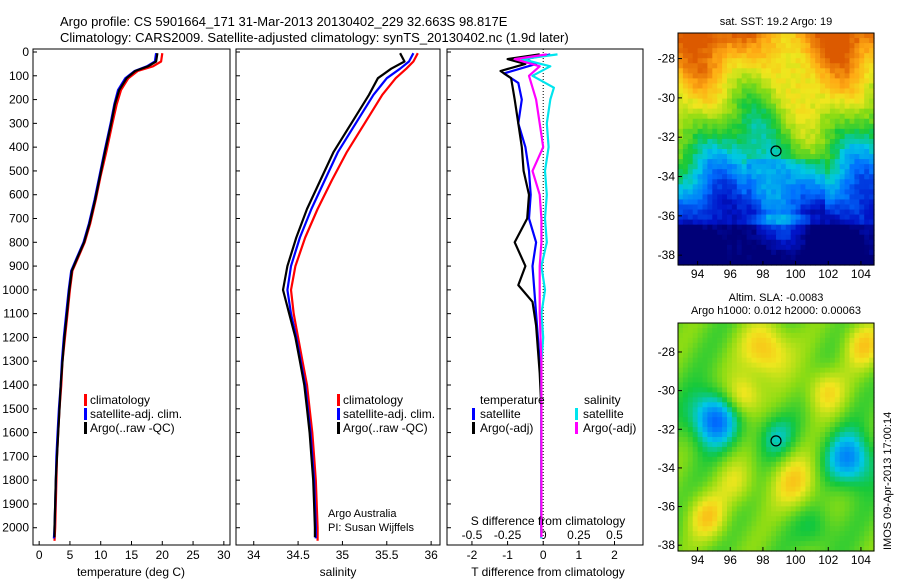 The width and height of the screenshot is (900, 580). What do you see at coordinates (224, 555) in the screenshot?
I see `x-tick-label: 30` at bounding box center [224, 555].